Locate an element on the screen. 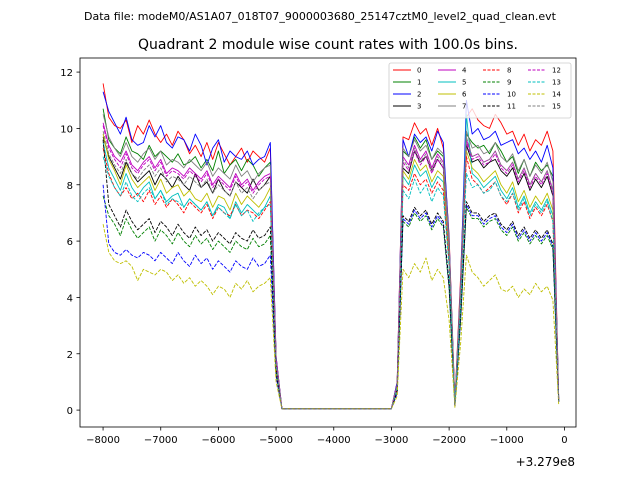 The image size is (640, 480). legend-label-6: 6 is located at coordinates (464, 95).